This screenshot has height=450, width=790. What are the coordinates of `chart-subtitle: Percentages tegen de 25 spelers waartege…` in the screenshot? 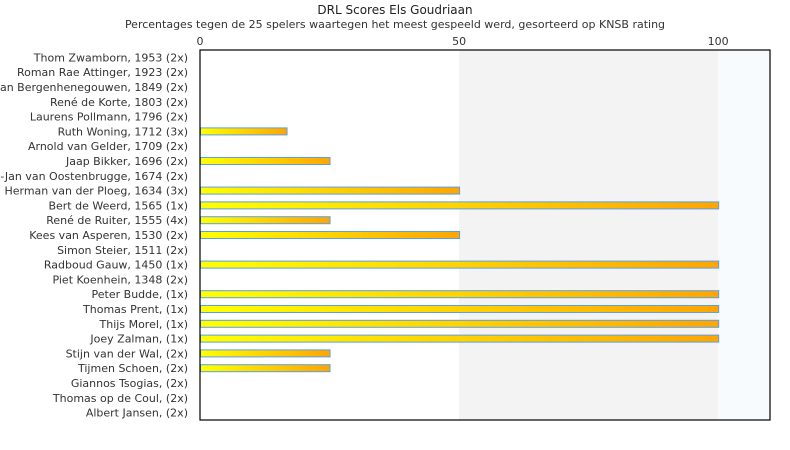 It's located at (395, 24).